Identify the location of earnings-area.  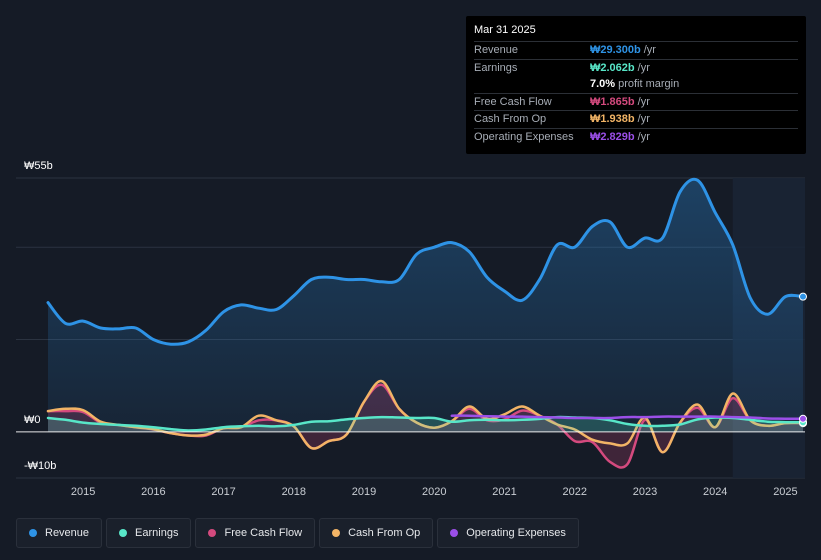
(425, 424).